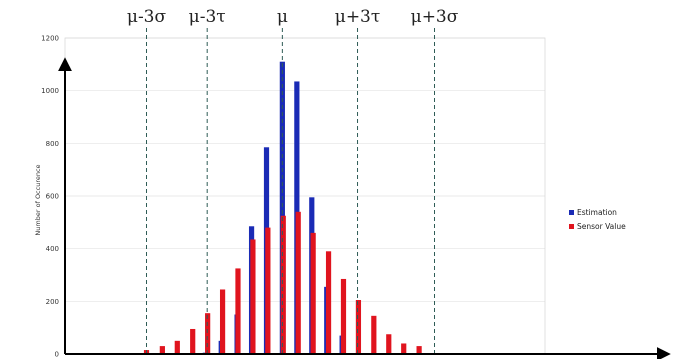 This screenshot has width=677, height=359. What do you see at coordinates (38, 199) in the screenshot?
I see `y-axis-label: Number of Occurence` at bounding box center [38, 199].